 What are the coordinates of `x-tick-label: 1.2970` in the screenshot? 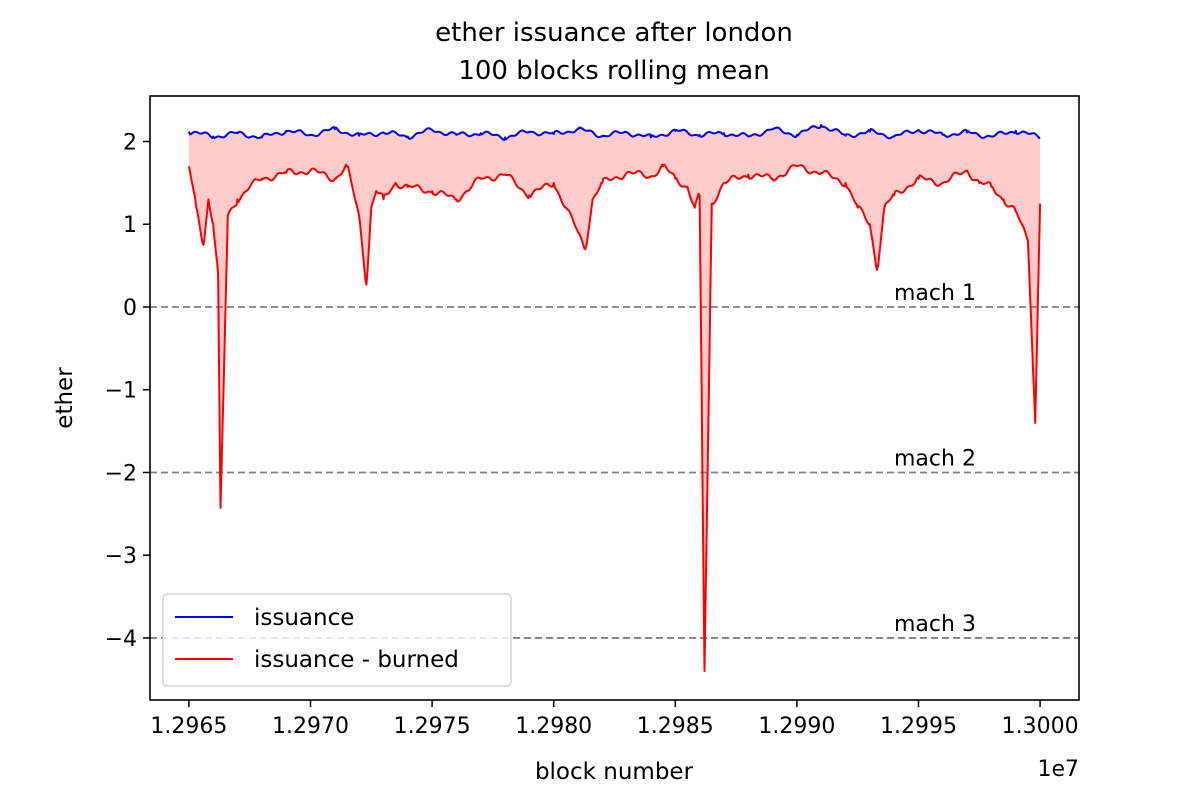 It's located at (310, 726).